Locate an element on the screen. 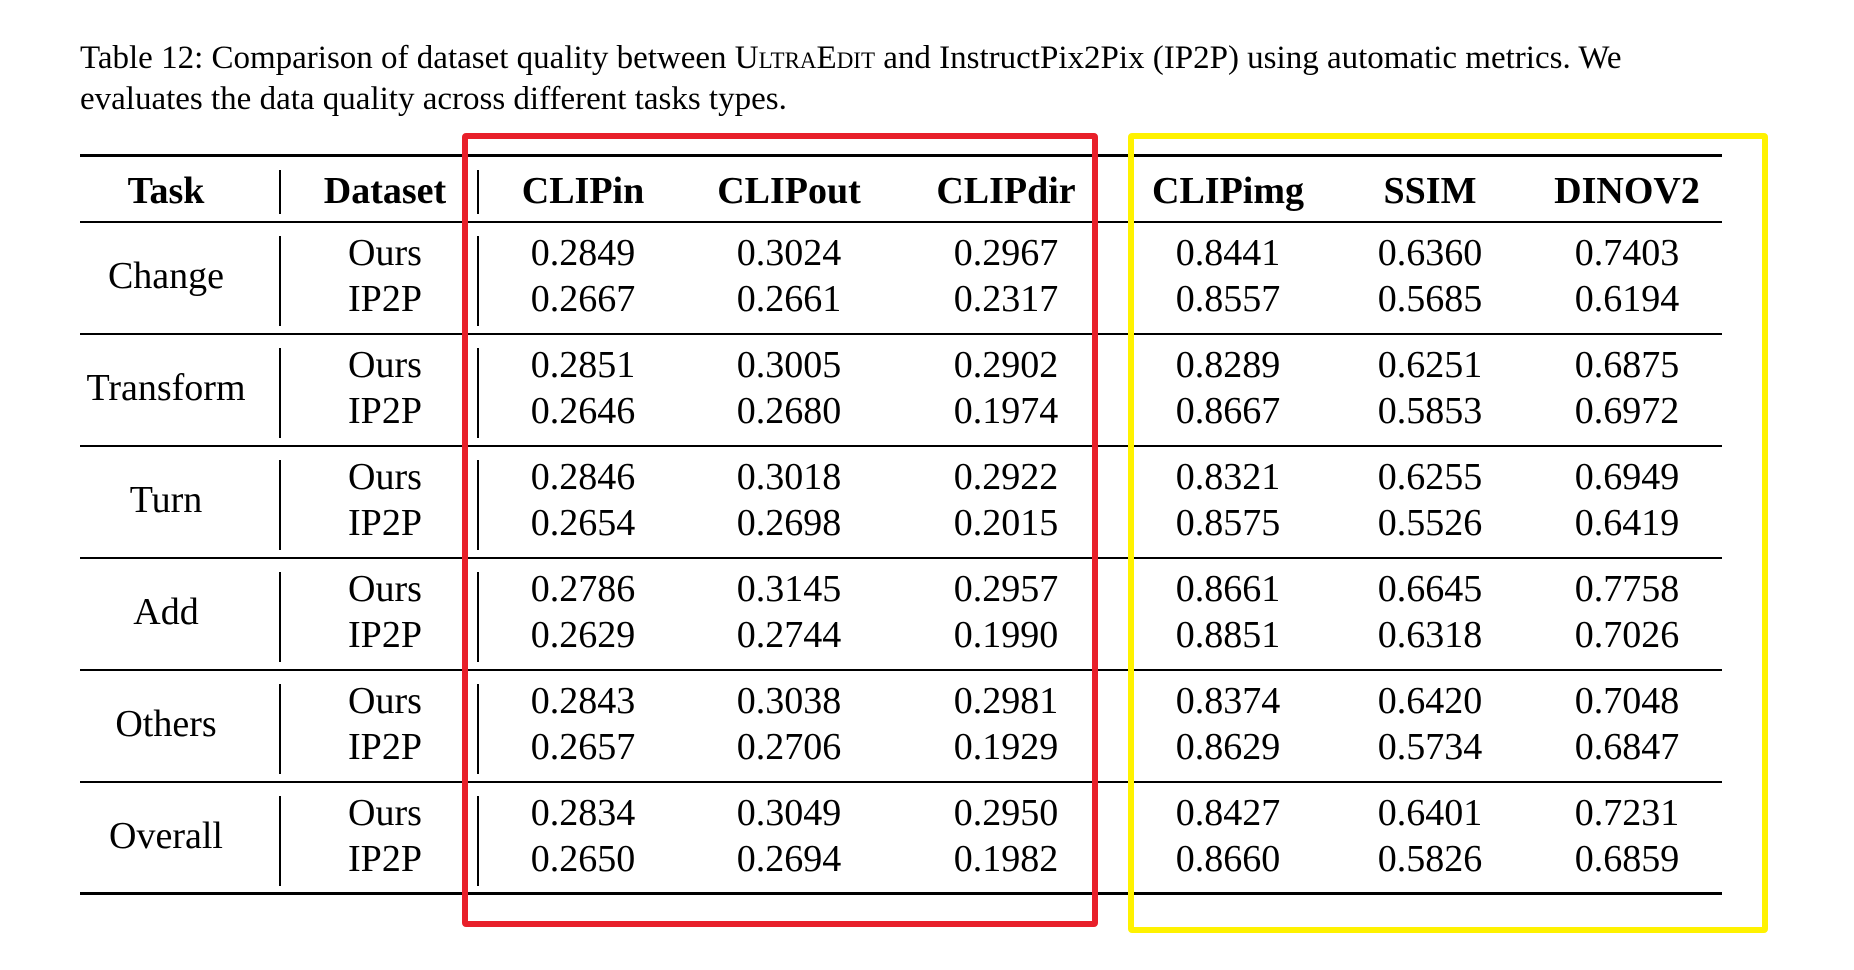  value-ip2p-clipin: 0.2646 is located at coordinates (583, 411).